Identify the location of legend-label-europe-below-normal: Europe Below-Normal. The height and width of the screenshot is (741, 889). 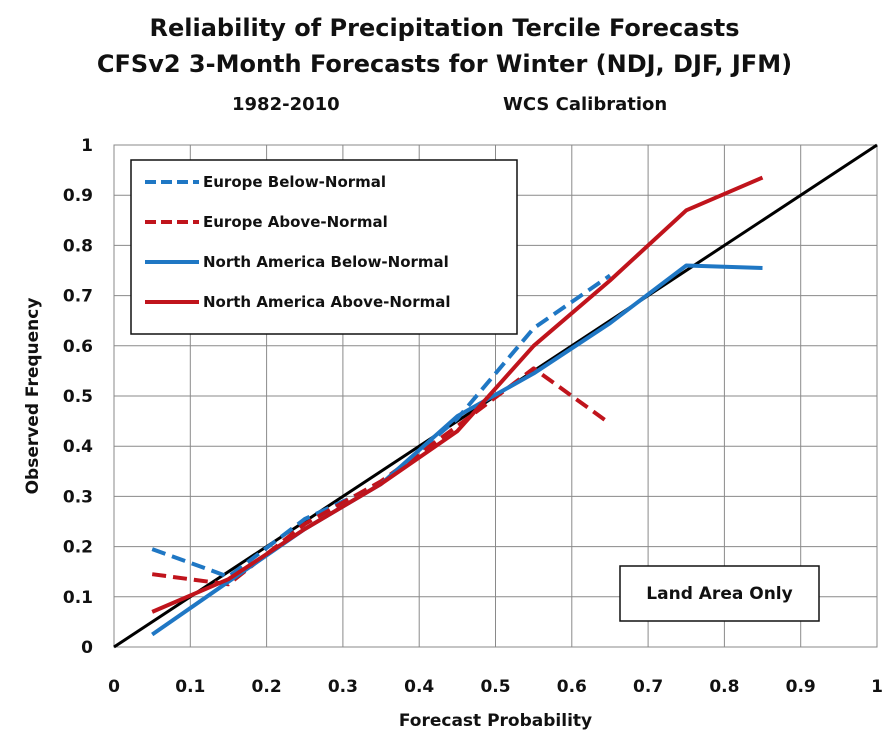
(294, 182).